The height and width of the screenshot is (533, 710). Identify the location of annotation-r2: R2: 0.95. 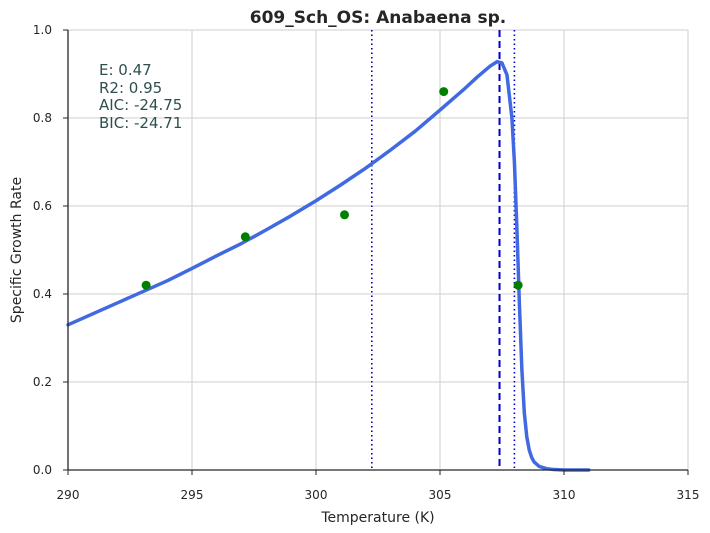
(130, 88).